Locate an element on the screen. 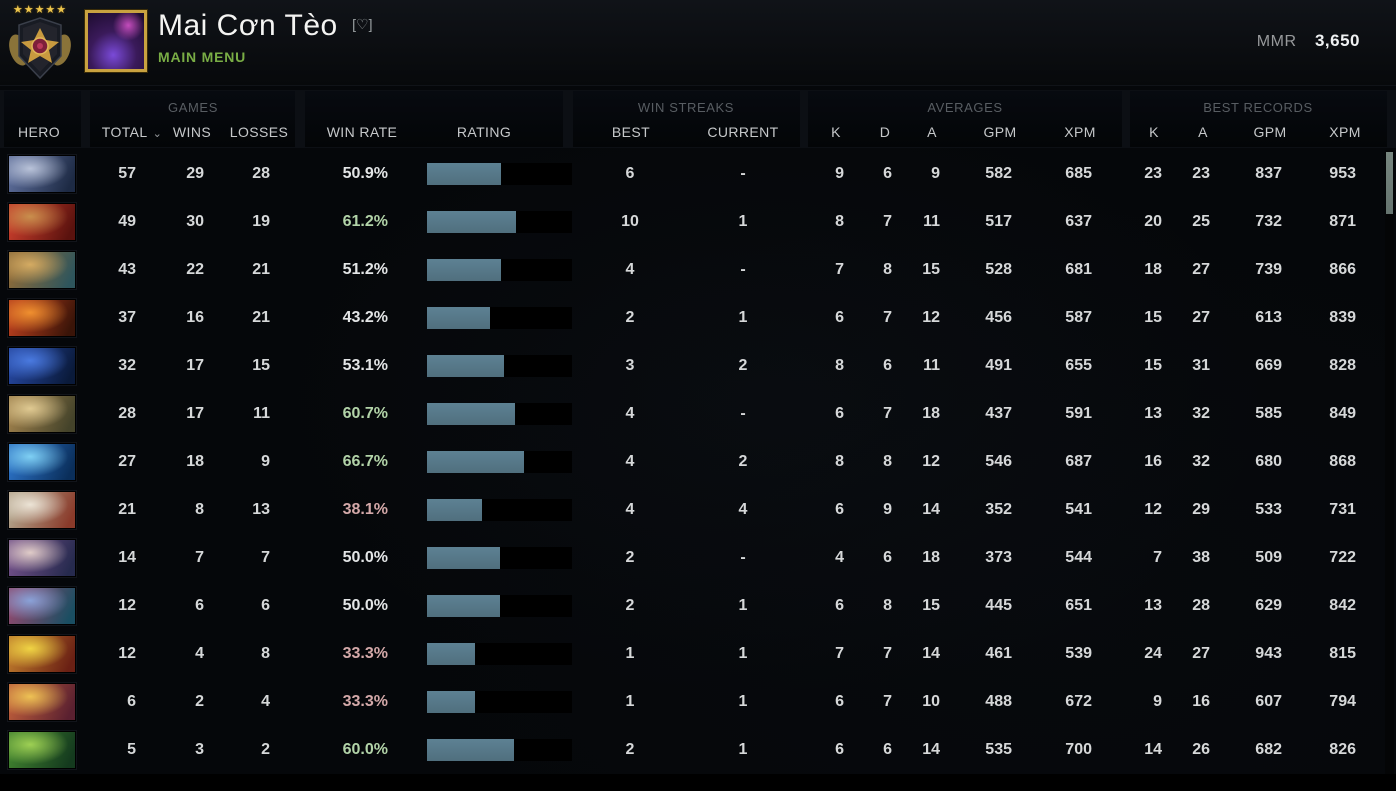 The height and width of the screenshot is (791, 1396). player-avatar is located at coordinates (116, 41).